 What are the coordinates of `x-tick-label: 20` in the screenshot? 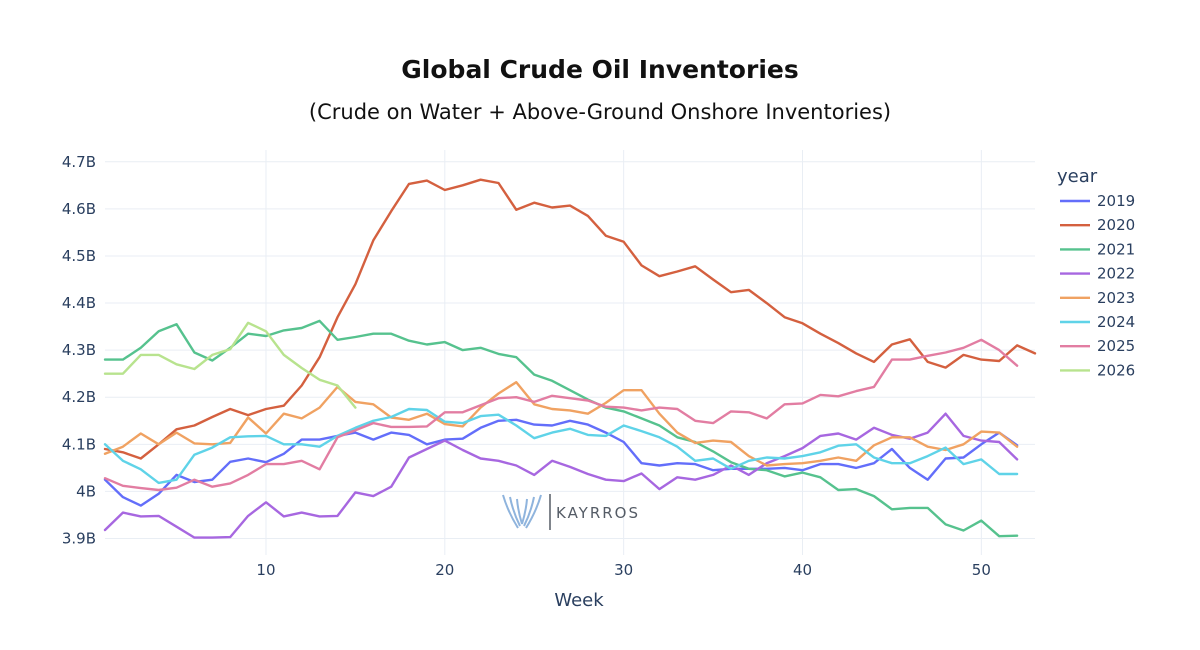 It's located at (444, 570).